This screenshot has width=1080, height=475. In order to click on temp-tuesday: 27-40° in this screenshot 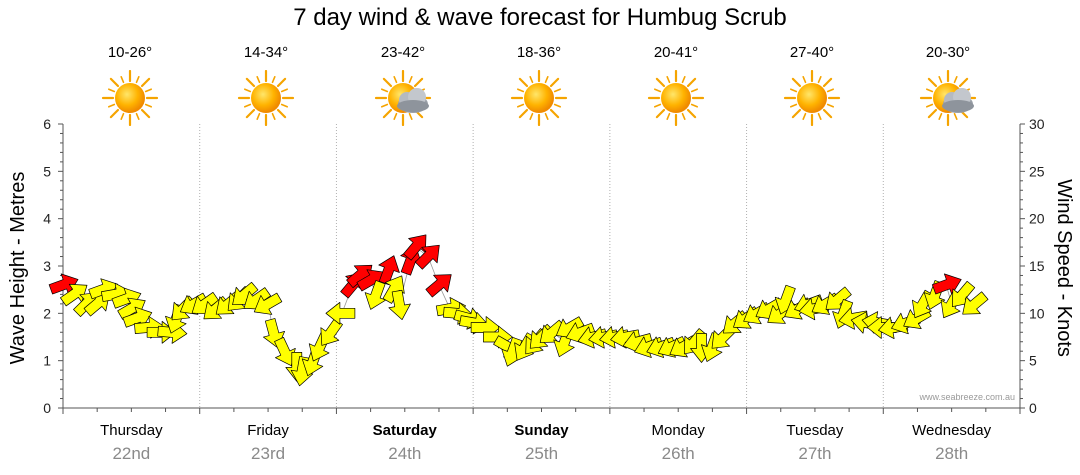, I will do `click(812, 52)`.